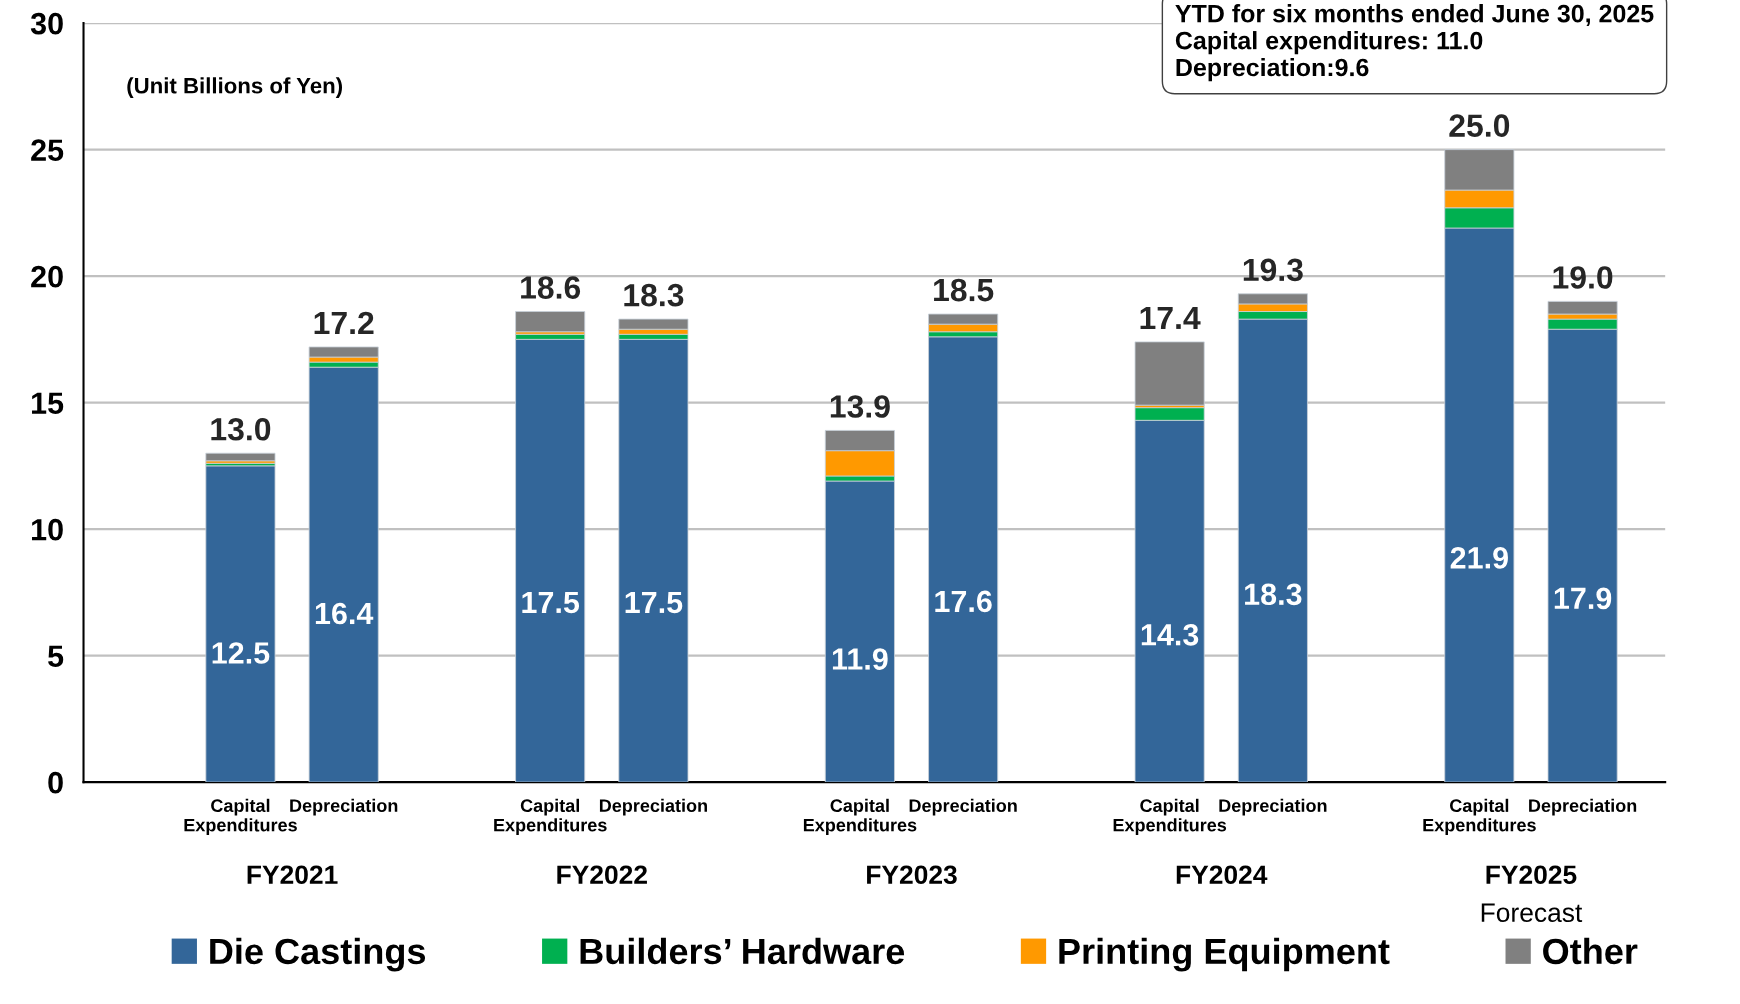 The height and width of the screenshot is (1004, 1740). I want to click on data-label: 11.9, so click(860, 659).